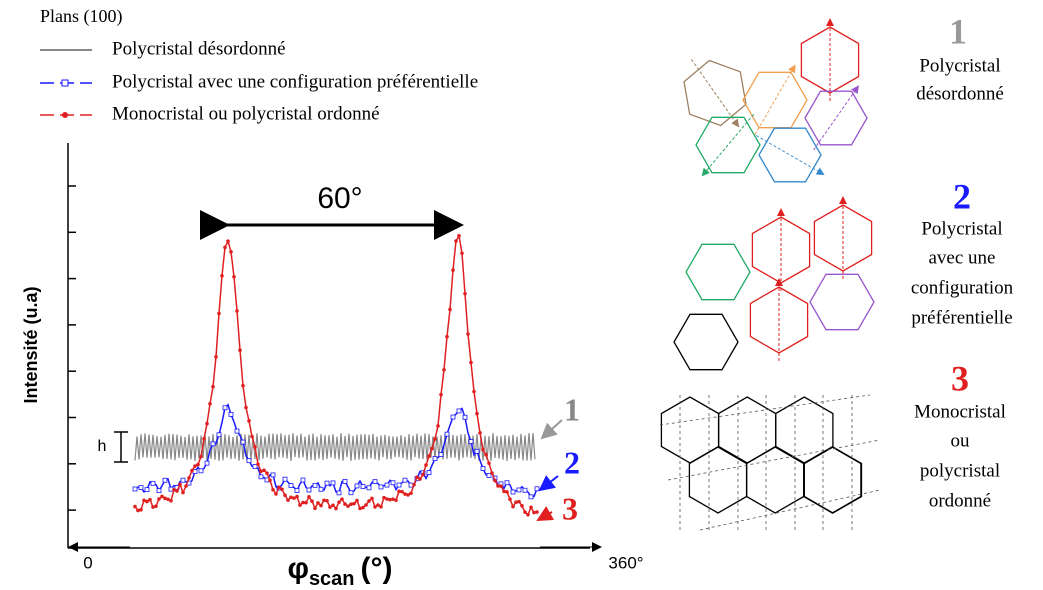 The height and width of the screenshot is (590, 1043). What do you see at coordinates (31, 344) in the screenshot?
I see `y-label: Intensité (u.a)` at bounding box center [31, 344].